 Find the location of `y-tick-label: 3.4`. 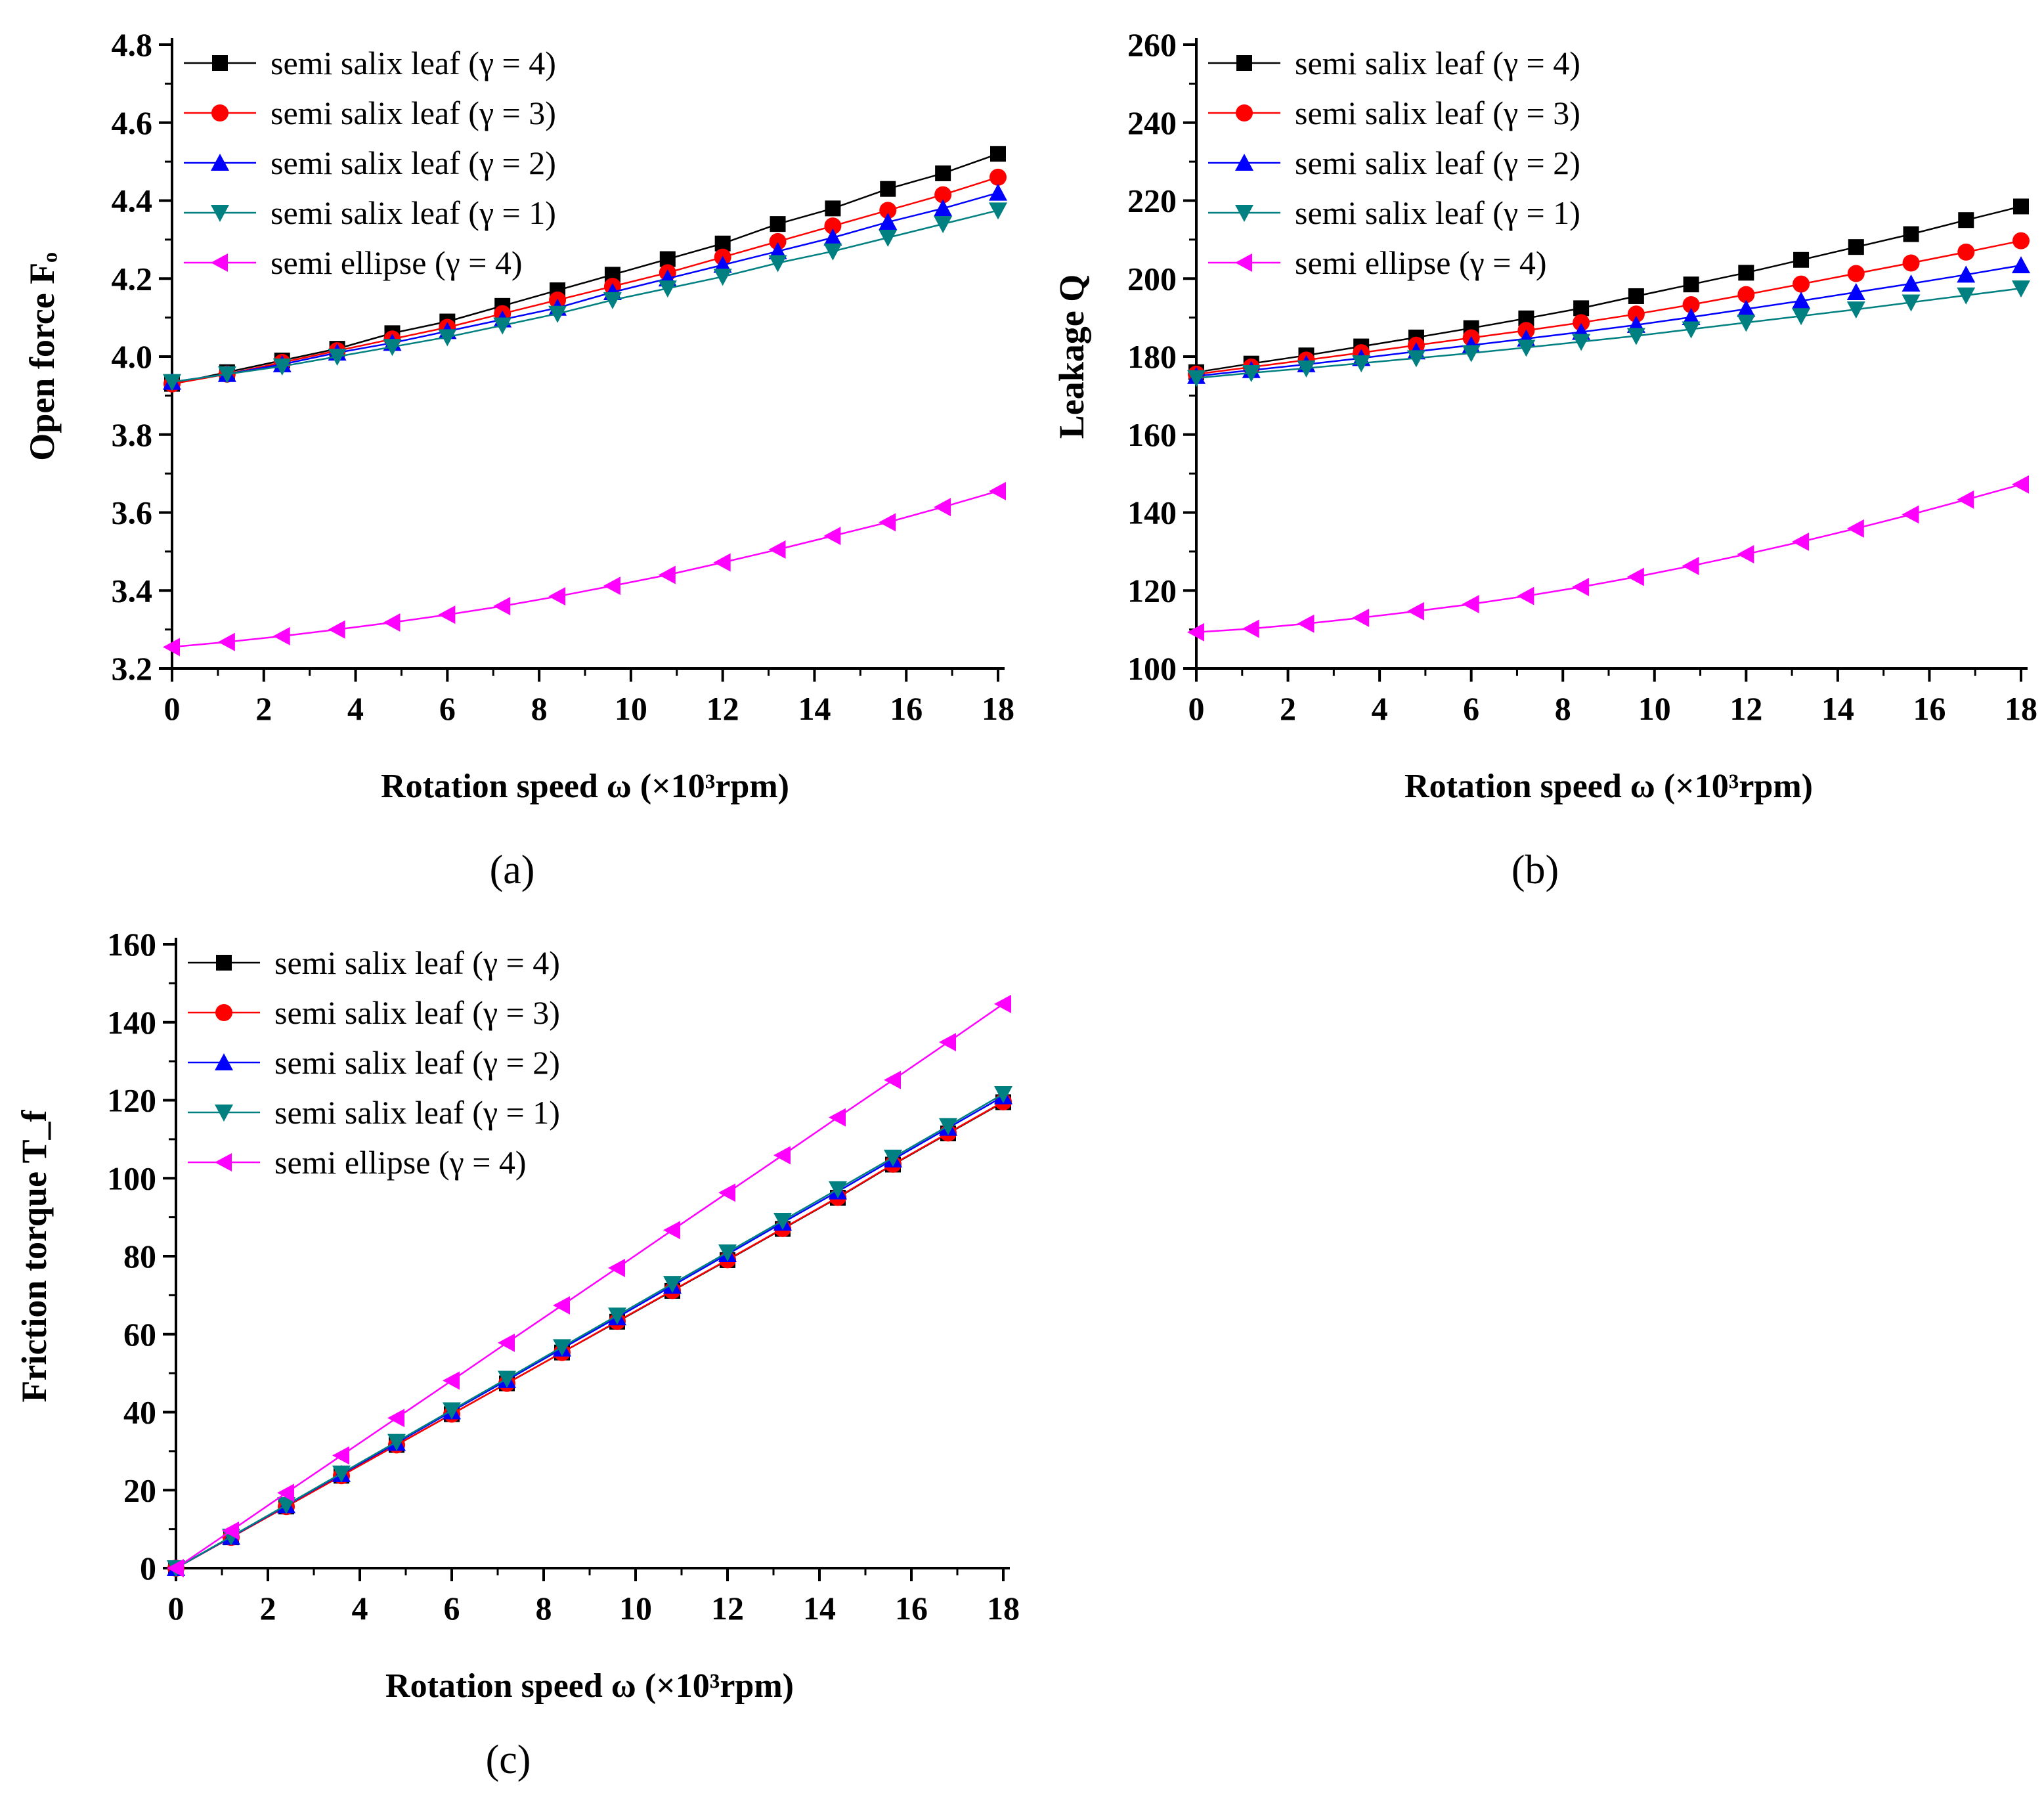

y-tick-label: 3.4 is located at coordinates (132, 590).